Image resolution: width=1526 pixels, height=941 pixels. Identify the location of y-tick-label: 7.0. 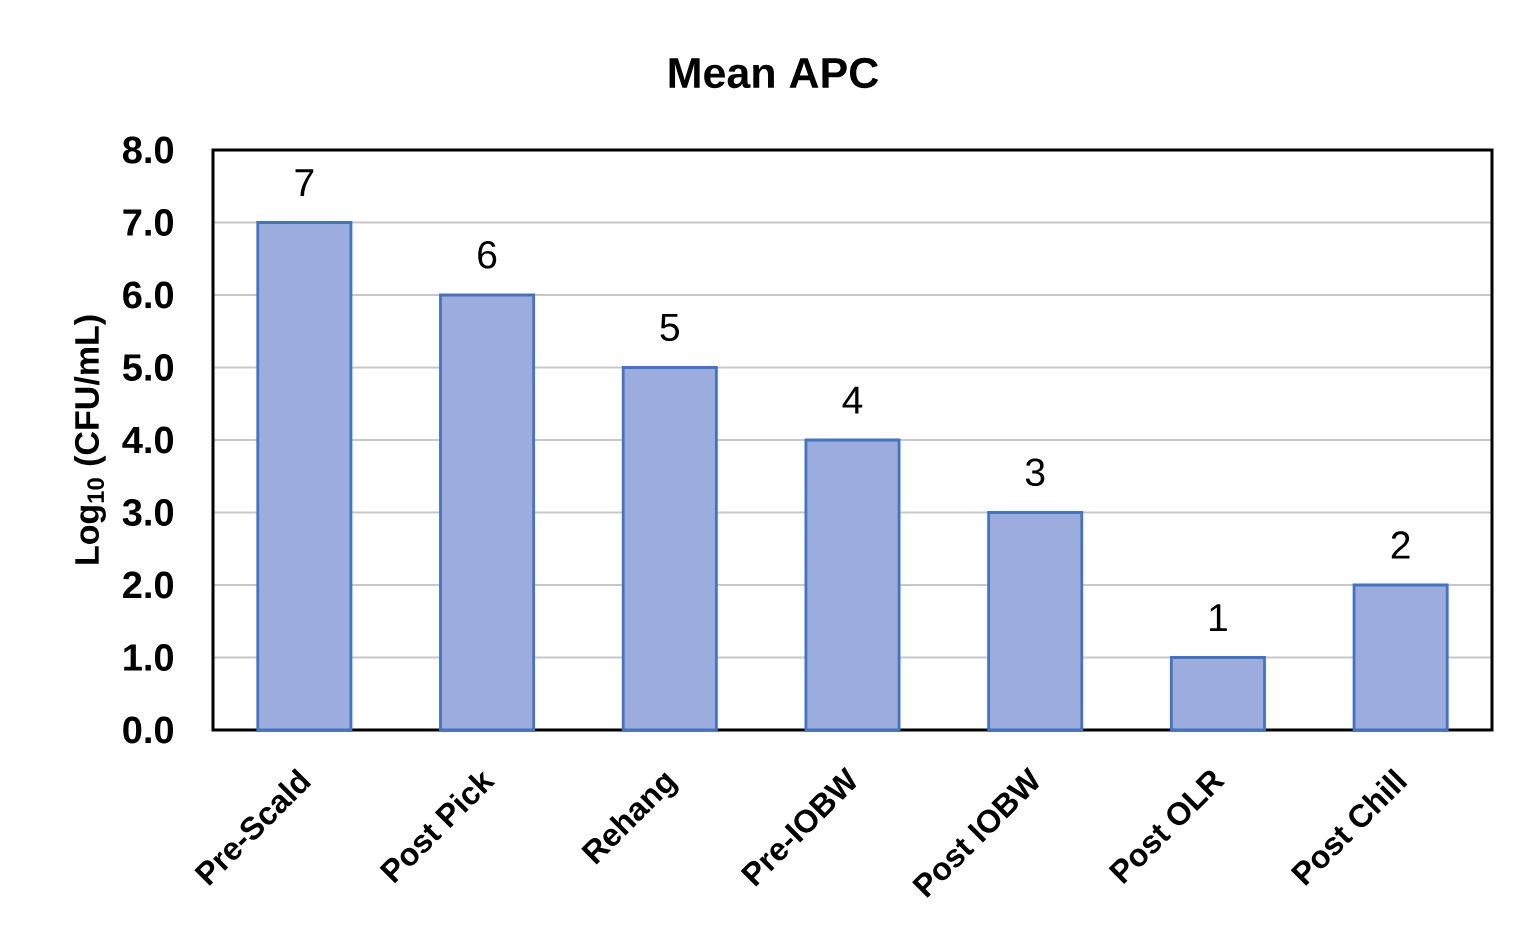
(148, 222).